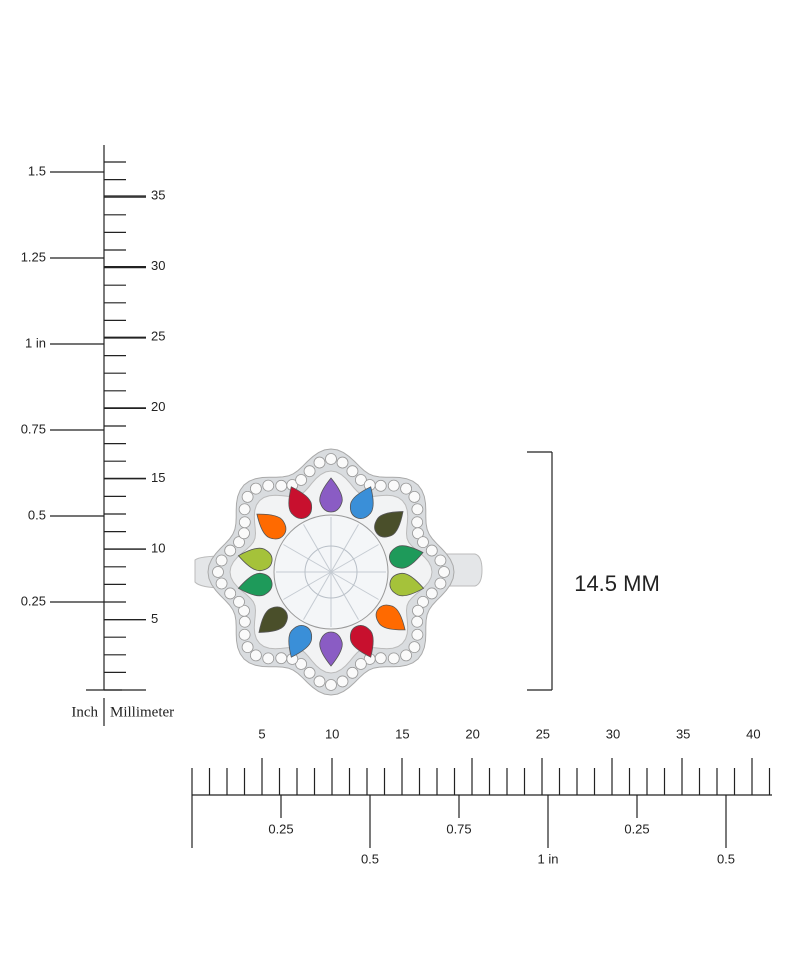 The width and height of the screenshot is (800, 978). Describe the element at coordinates (158, 477) in the screenshot. I see `mm-label: 15` at that location.